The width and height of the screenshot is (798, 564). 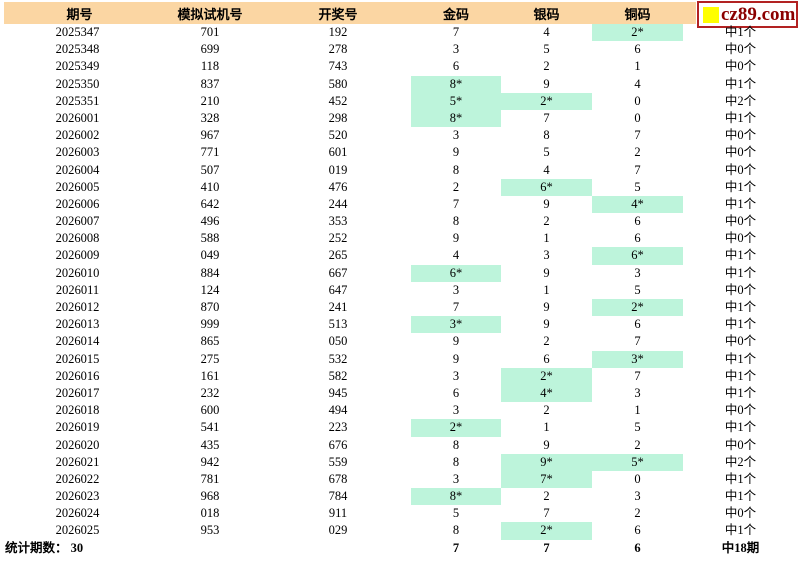 I want to click on period-cell: 2026015, so click(x=77, y=358).